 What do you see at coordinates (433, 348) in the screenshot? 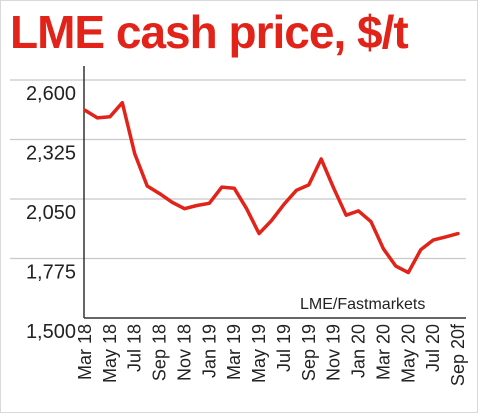
I see `x-tick-label: Jul 20` at bounding box center [433, 348].